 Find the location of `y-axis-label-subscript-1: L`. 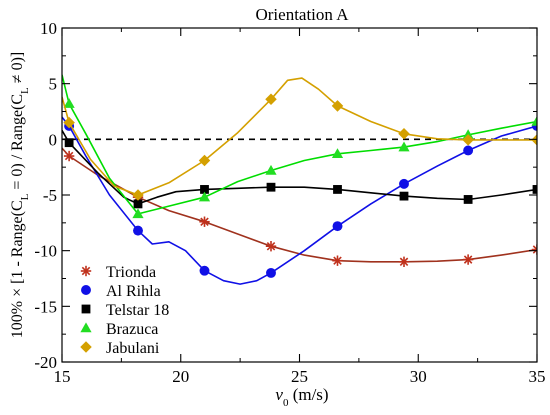

y-axis-label-subscript-1: L is located at coordinates (25, 196).